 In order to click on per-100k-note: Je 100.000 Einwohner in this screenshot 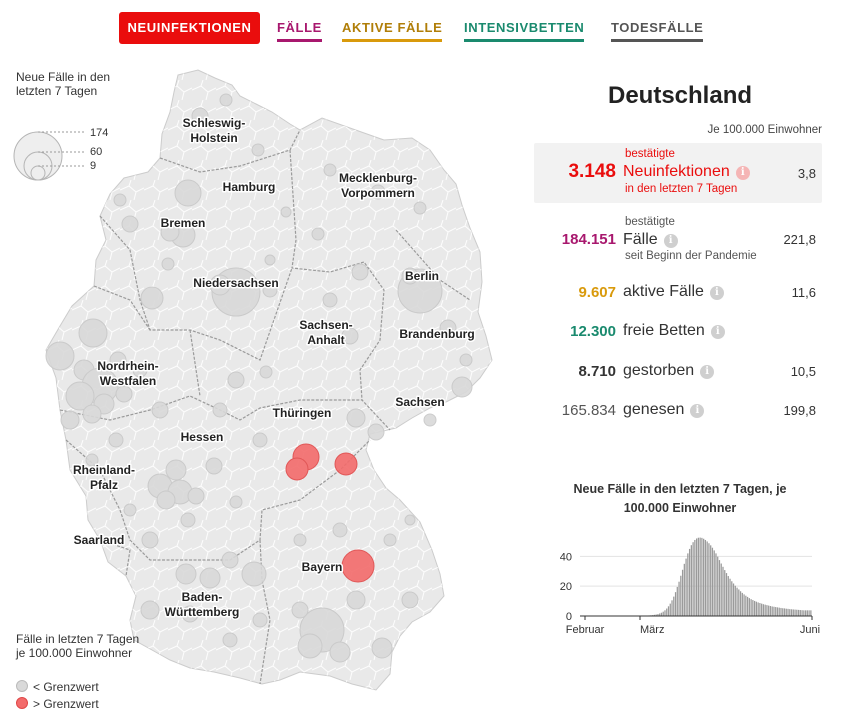, I will do `click(764, 130)`.